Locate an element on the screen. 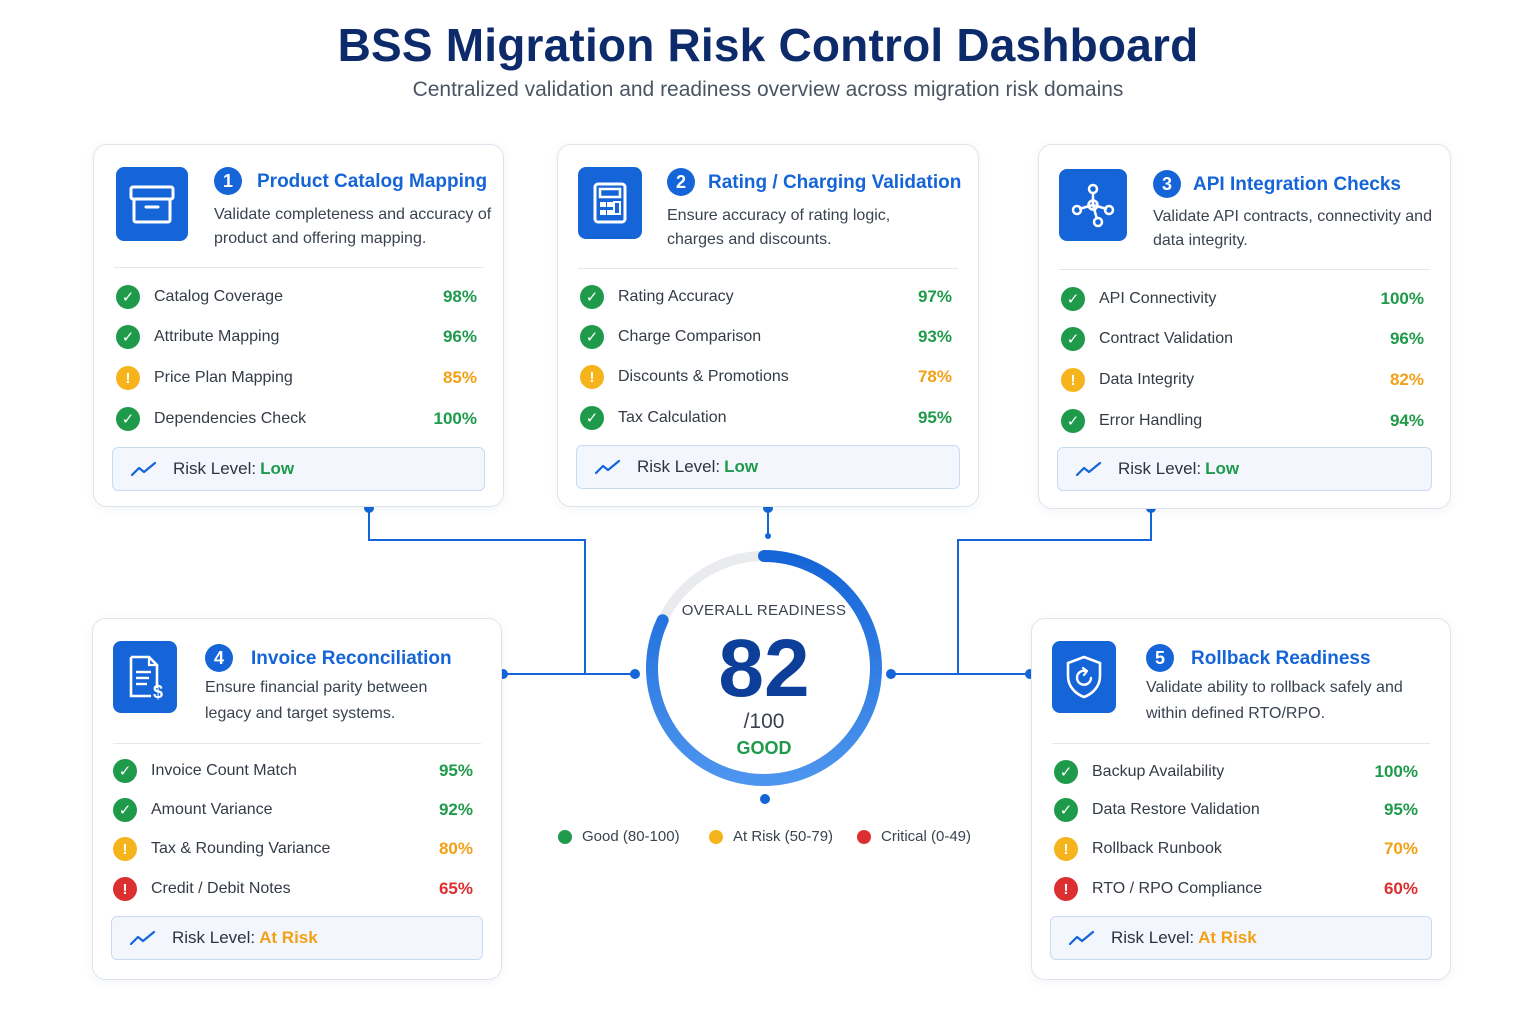  metric-value: 94% is located at coordinates (1406, 420).